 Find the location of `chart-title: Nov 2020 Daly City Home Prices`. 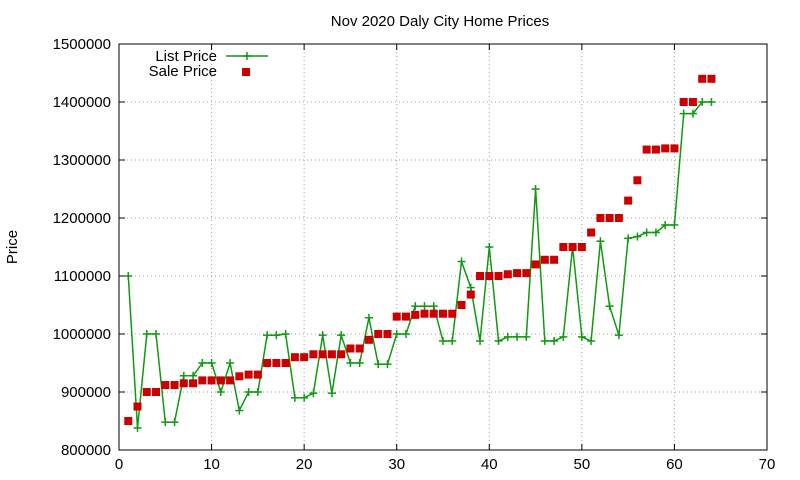

chart-title: Nov 2020 Daly City Home Prices is located at coordinates (440, 21).